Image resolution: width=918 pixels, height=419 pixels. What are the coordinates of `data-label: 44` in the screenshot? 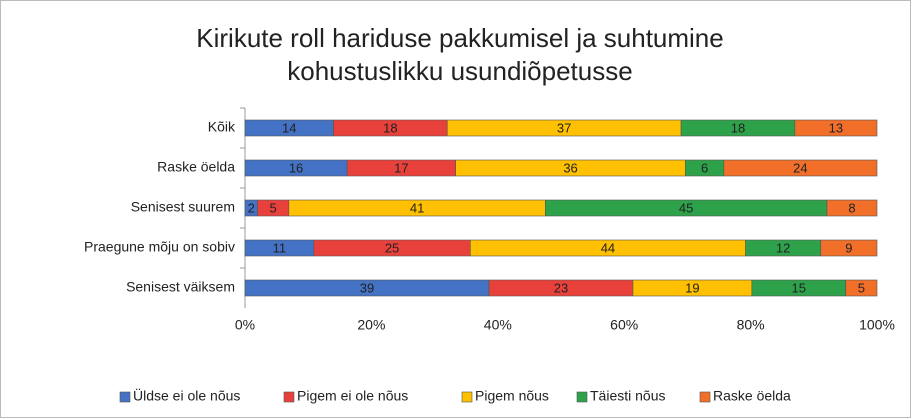 It's located at (608, 247).